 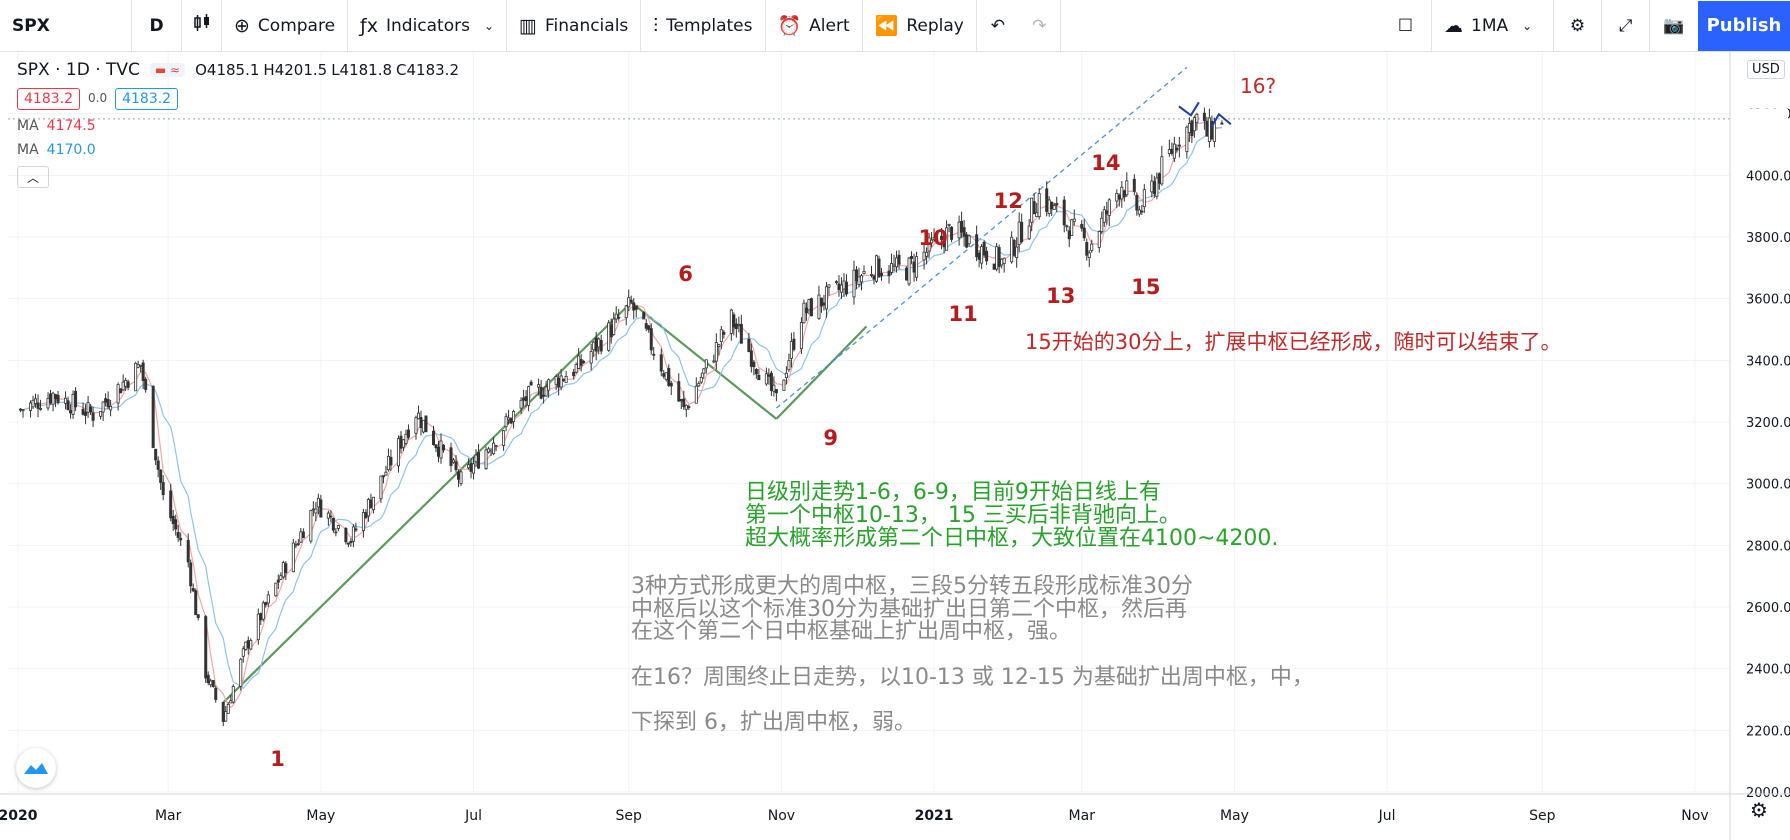 I want to click on wave-label-6: 6, so click(x=685, y=274).